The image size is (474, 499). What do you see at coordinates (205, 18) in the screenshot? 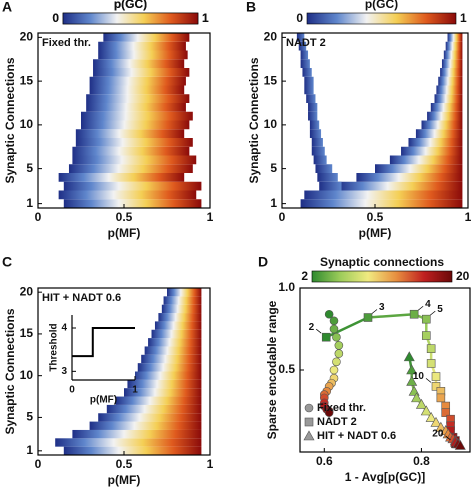
I see `colorbar-tick-label: 1` at bounding box center [205, 18].